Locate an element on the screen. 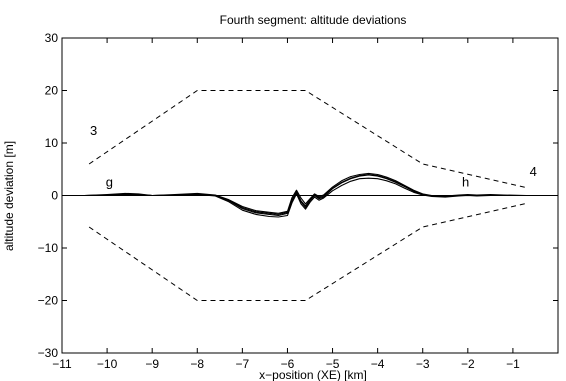 The image size is (566, 381). waypoint-annotations: 3 g h 4 is located at coordinates (313, 156).